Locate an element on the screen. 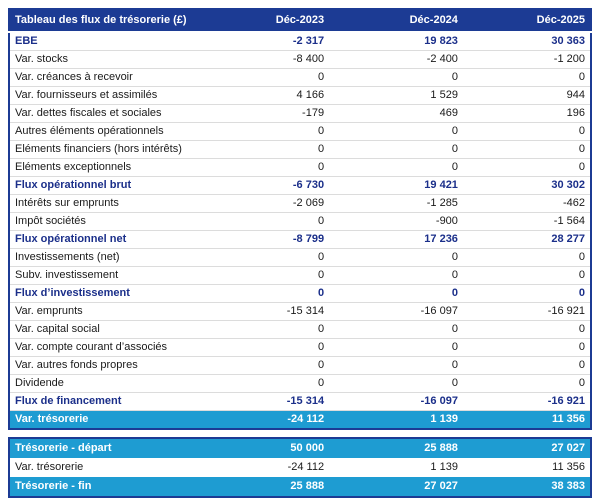 The width and height of the screenshot is (600, 501). row-value: 30 302 is located at coordinates (526, 185).